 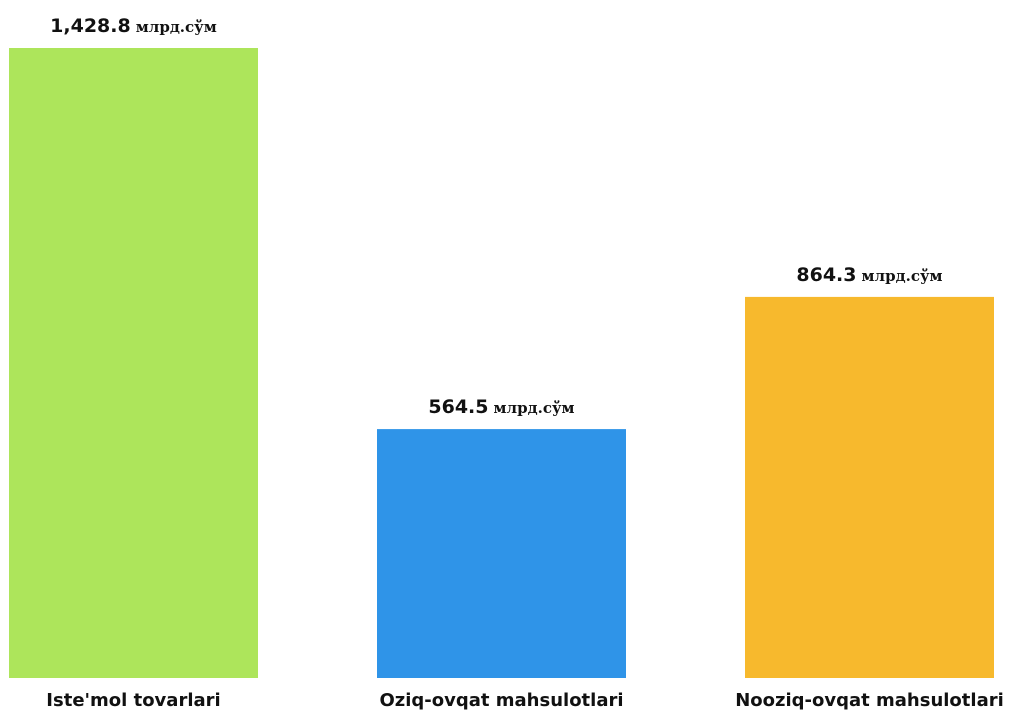 I want to click on category-label-oziq-ovqat-mahsulotlari: Oziq-ovqat mahsulotlari, so click(x=501, y=700).